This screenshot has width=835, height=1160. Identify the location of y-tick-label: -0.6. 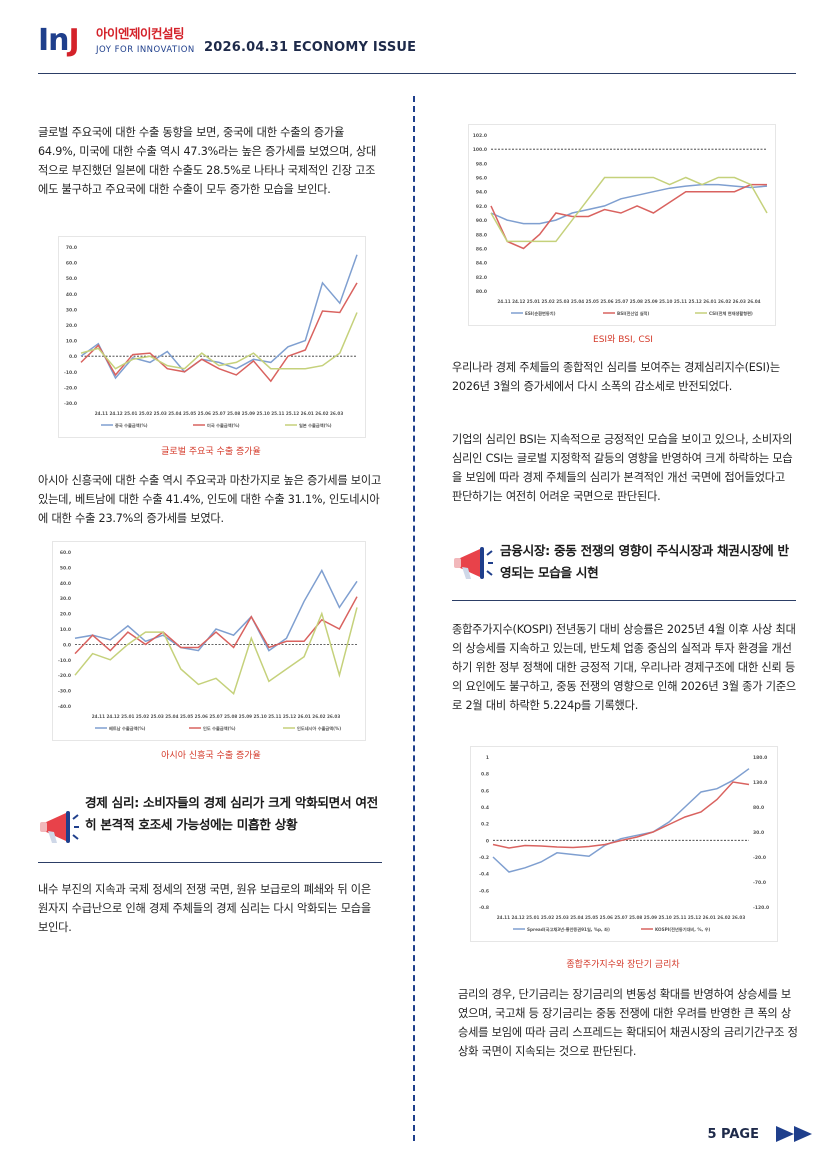
(484, 891).